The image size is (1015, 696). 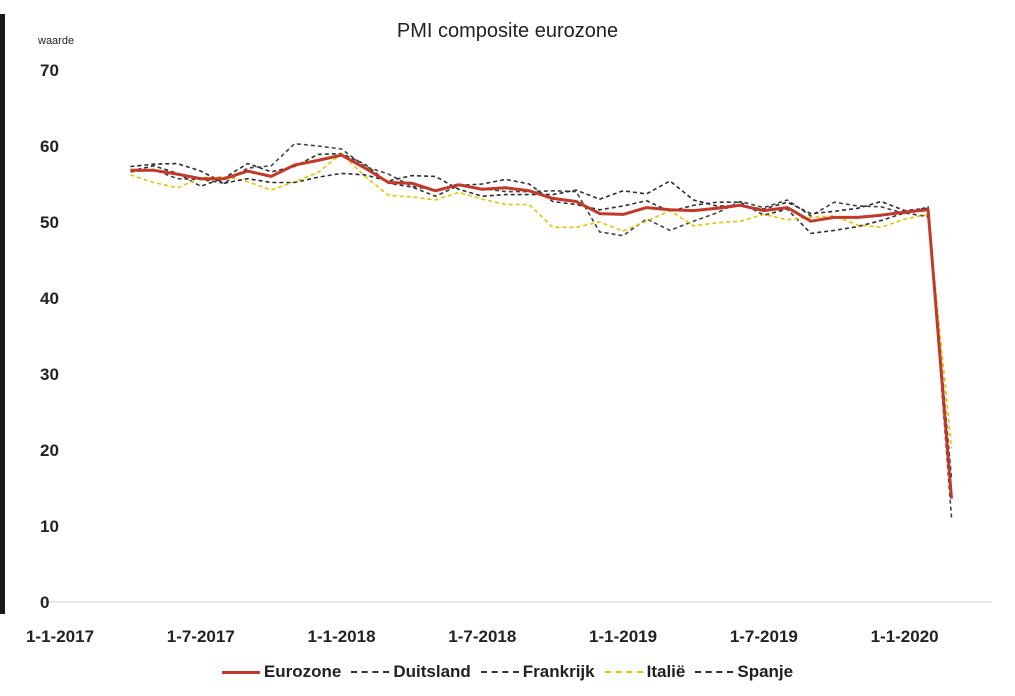 I want to click on legend-item-eurozone: Eurozone, so click(x=281, y=672).